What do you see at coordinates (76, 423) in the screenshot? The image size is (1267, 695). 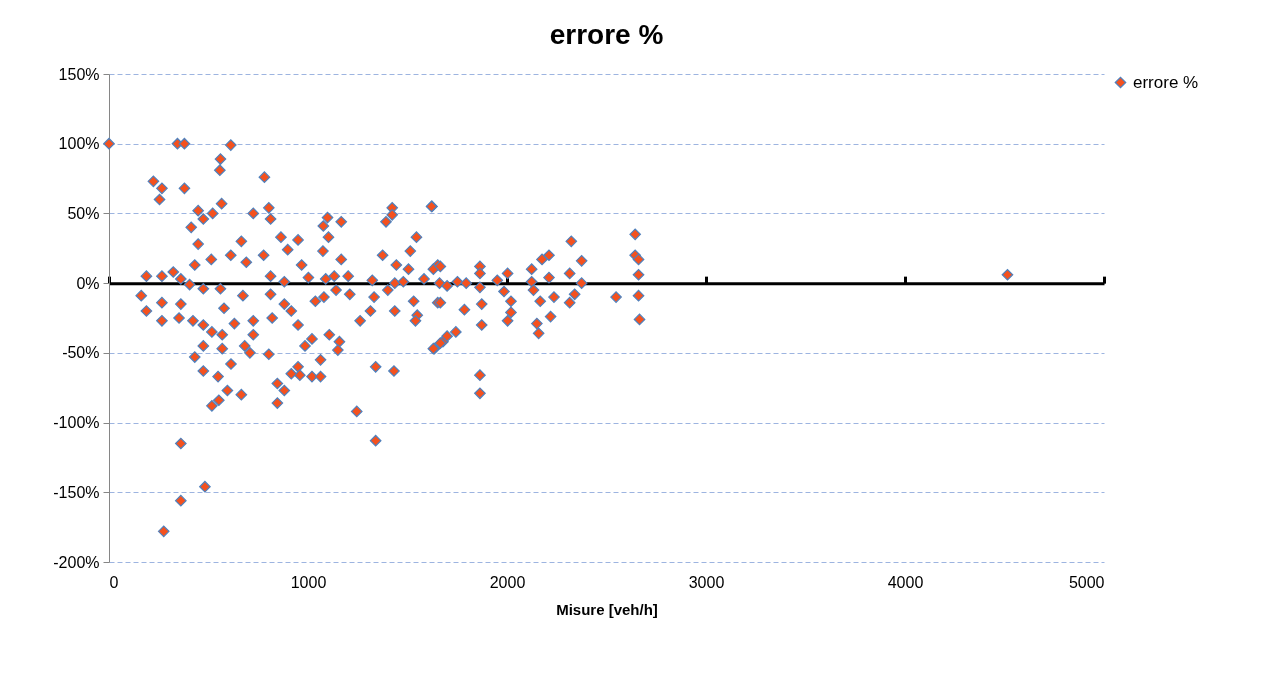 I see `y-tick-label: -100%` at bounding box center [76, 423].